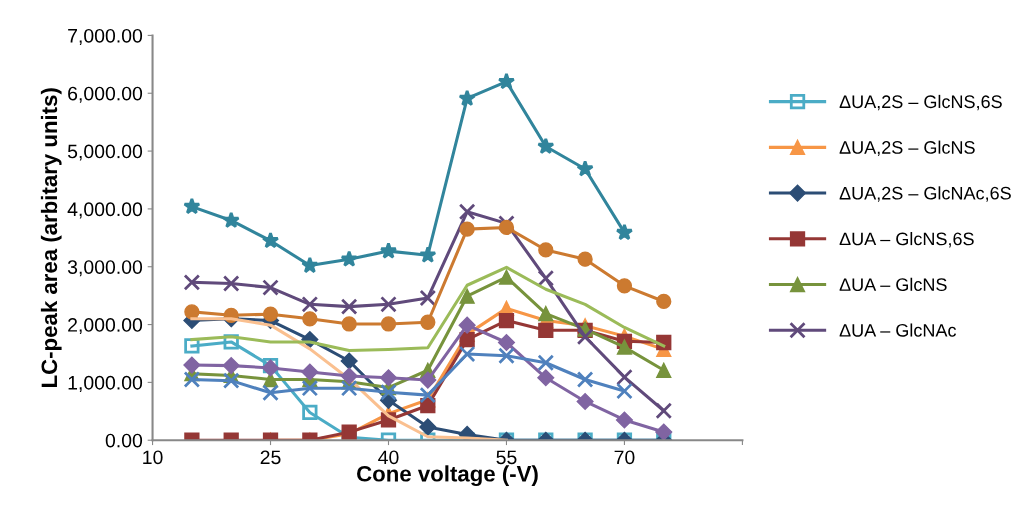 The image size is (1017, 506). I want to click on legend-label: ΔUA,2S – GlcNAc,6S, so click(925, 194).